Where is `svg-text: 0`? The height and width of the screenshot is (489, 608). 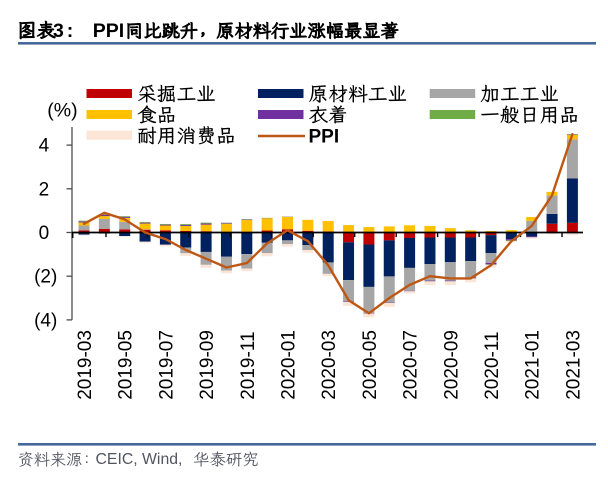 svg-text: 0 is located at coordinates (44, 233).